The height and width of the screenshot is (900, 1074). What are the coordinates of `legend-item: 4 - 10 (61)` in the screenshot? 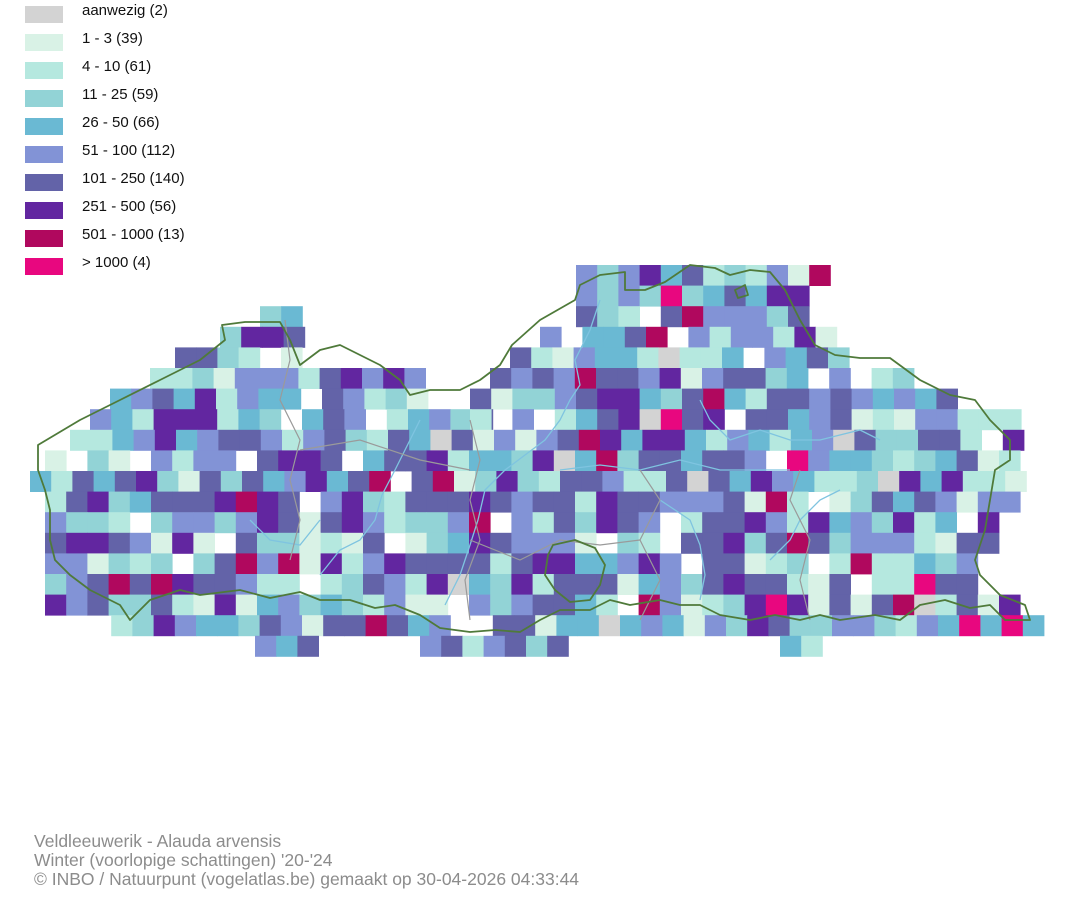 It's located at (155, 70).